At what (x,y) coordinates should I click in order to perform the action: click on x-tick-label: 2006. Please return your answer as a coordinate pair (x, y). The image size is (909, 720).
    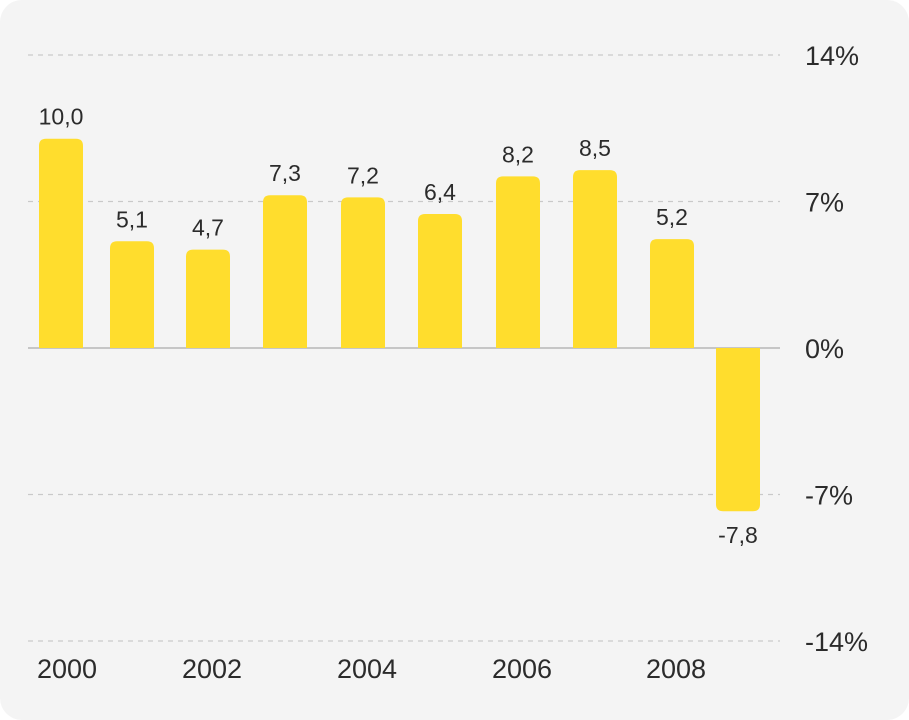
    Looking at the image, I should click on (522, 669).